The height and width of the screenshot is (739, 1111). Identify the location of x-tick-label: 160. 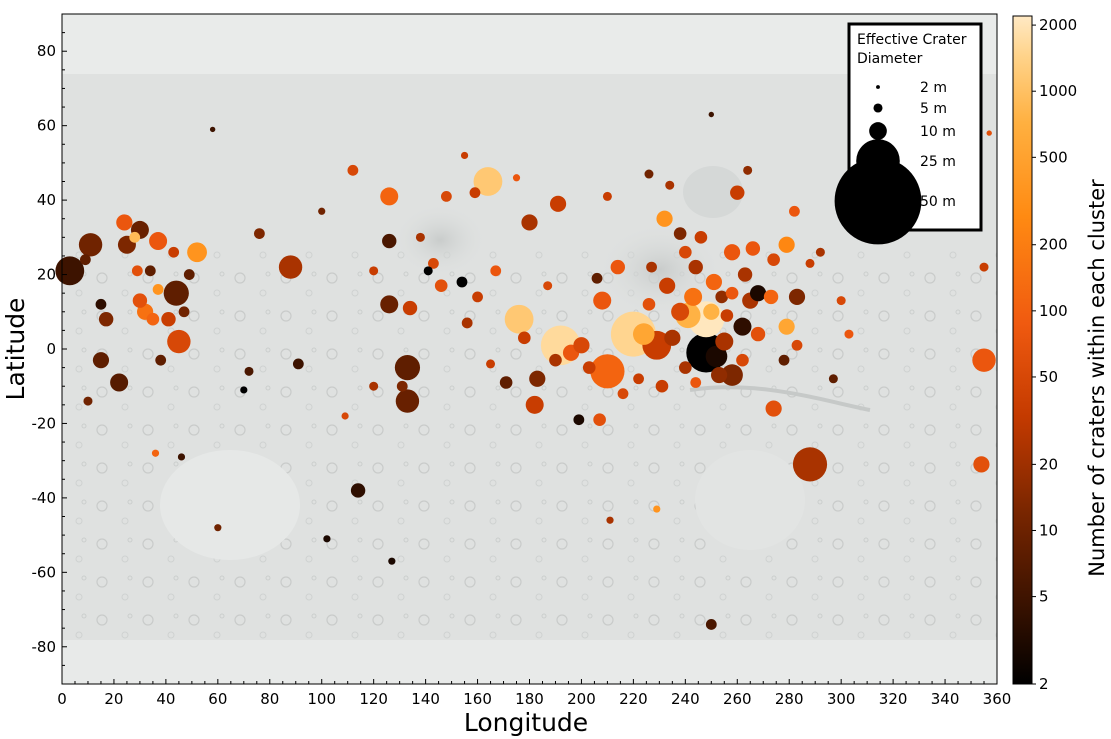
(477, 699).